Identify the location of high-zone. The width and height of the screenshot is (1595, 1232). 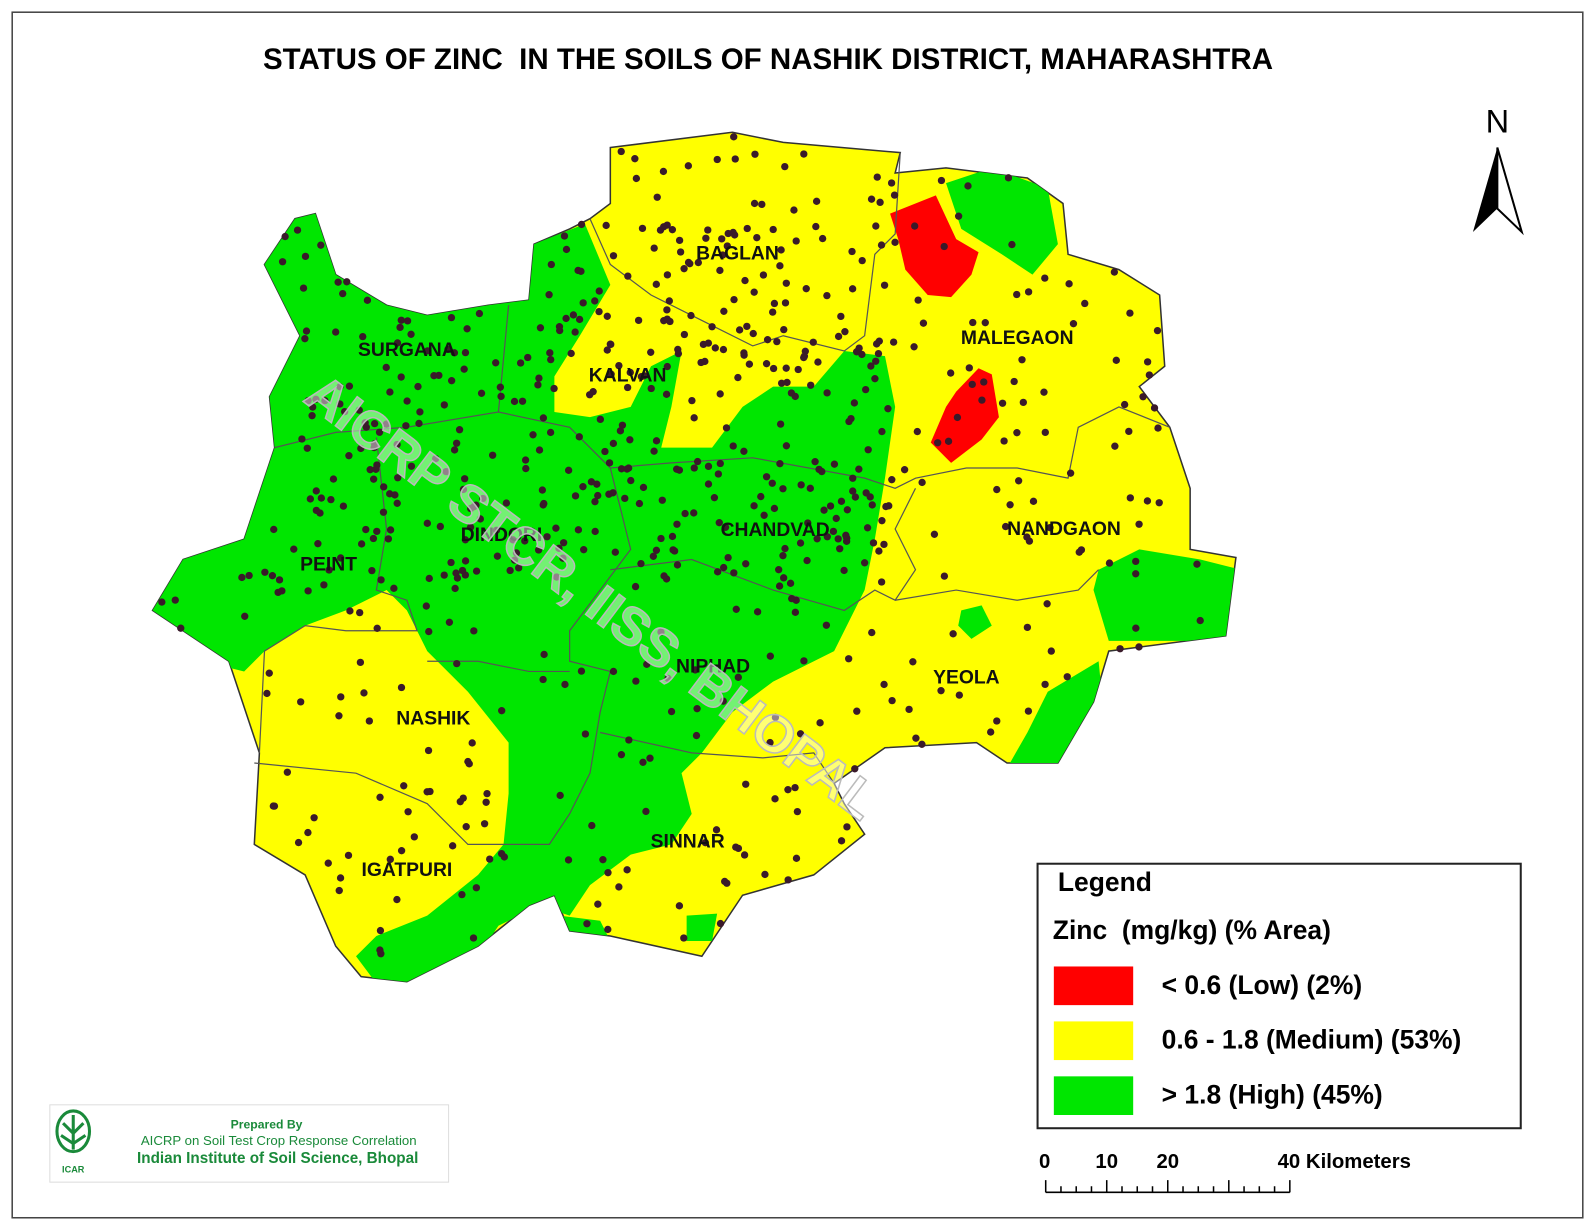
(1002, 221).